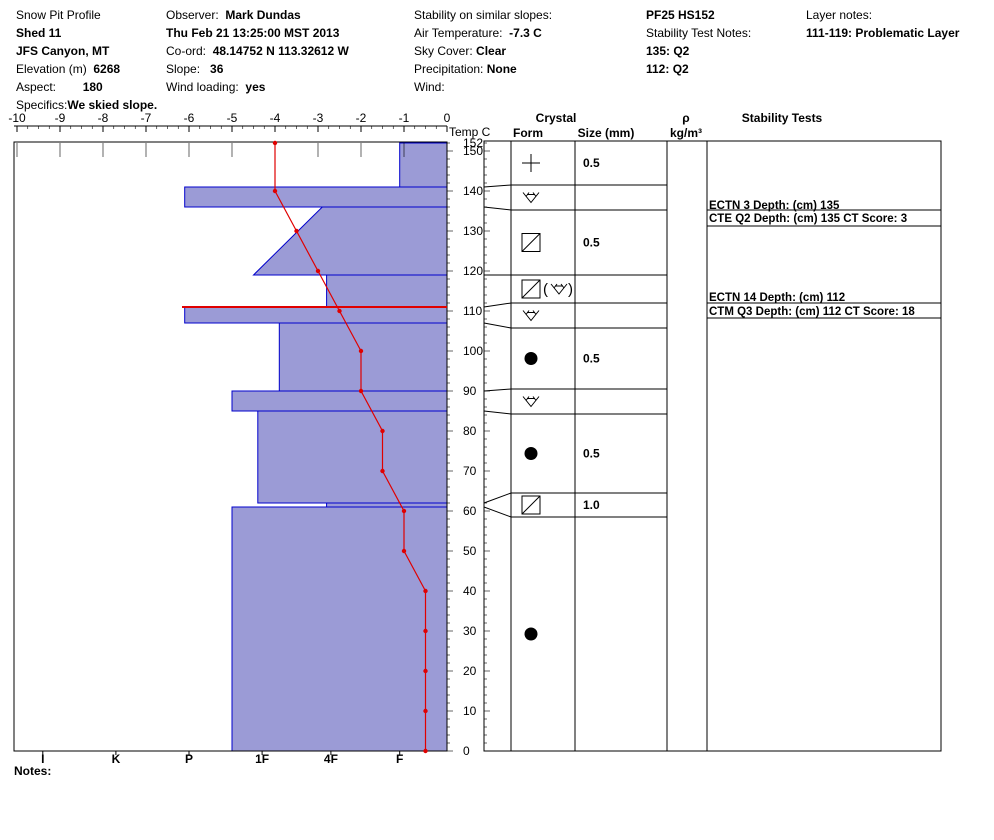 The width and height of the screenshot is (994, 840). What do you see at coordinates (331, 759) in the screenshot?
I see `hardness-label: 4F` at bounding box center [331, 759].